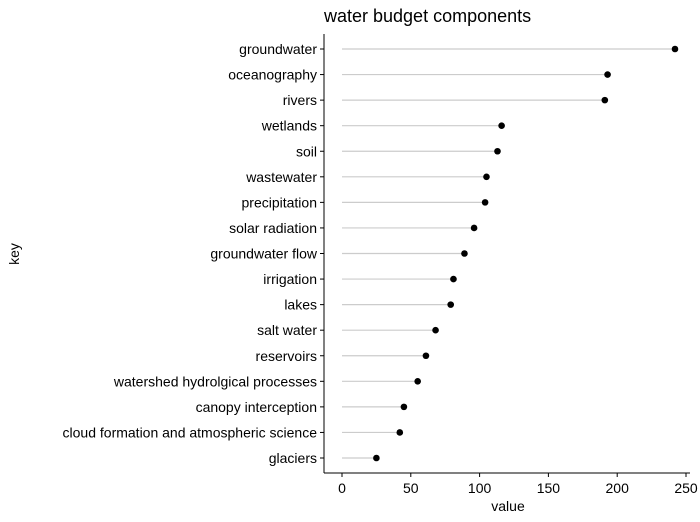 This screenshot has width=700, height=522. I want to click on category-label-3: wetlands, so click(289, 126).